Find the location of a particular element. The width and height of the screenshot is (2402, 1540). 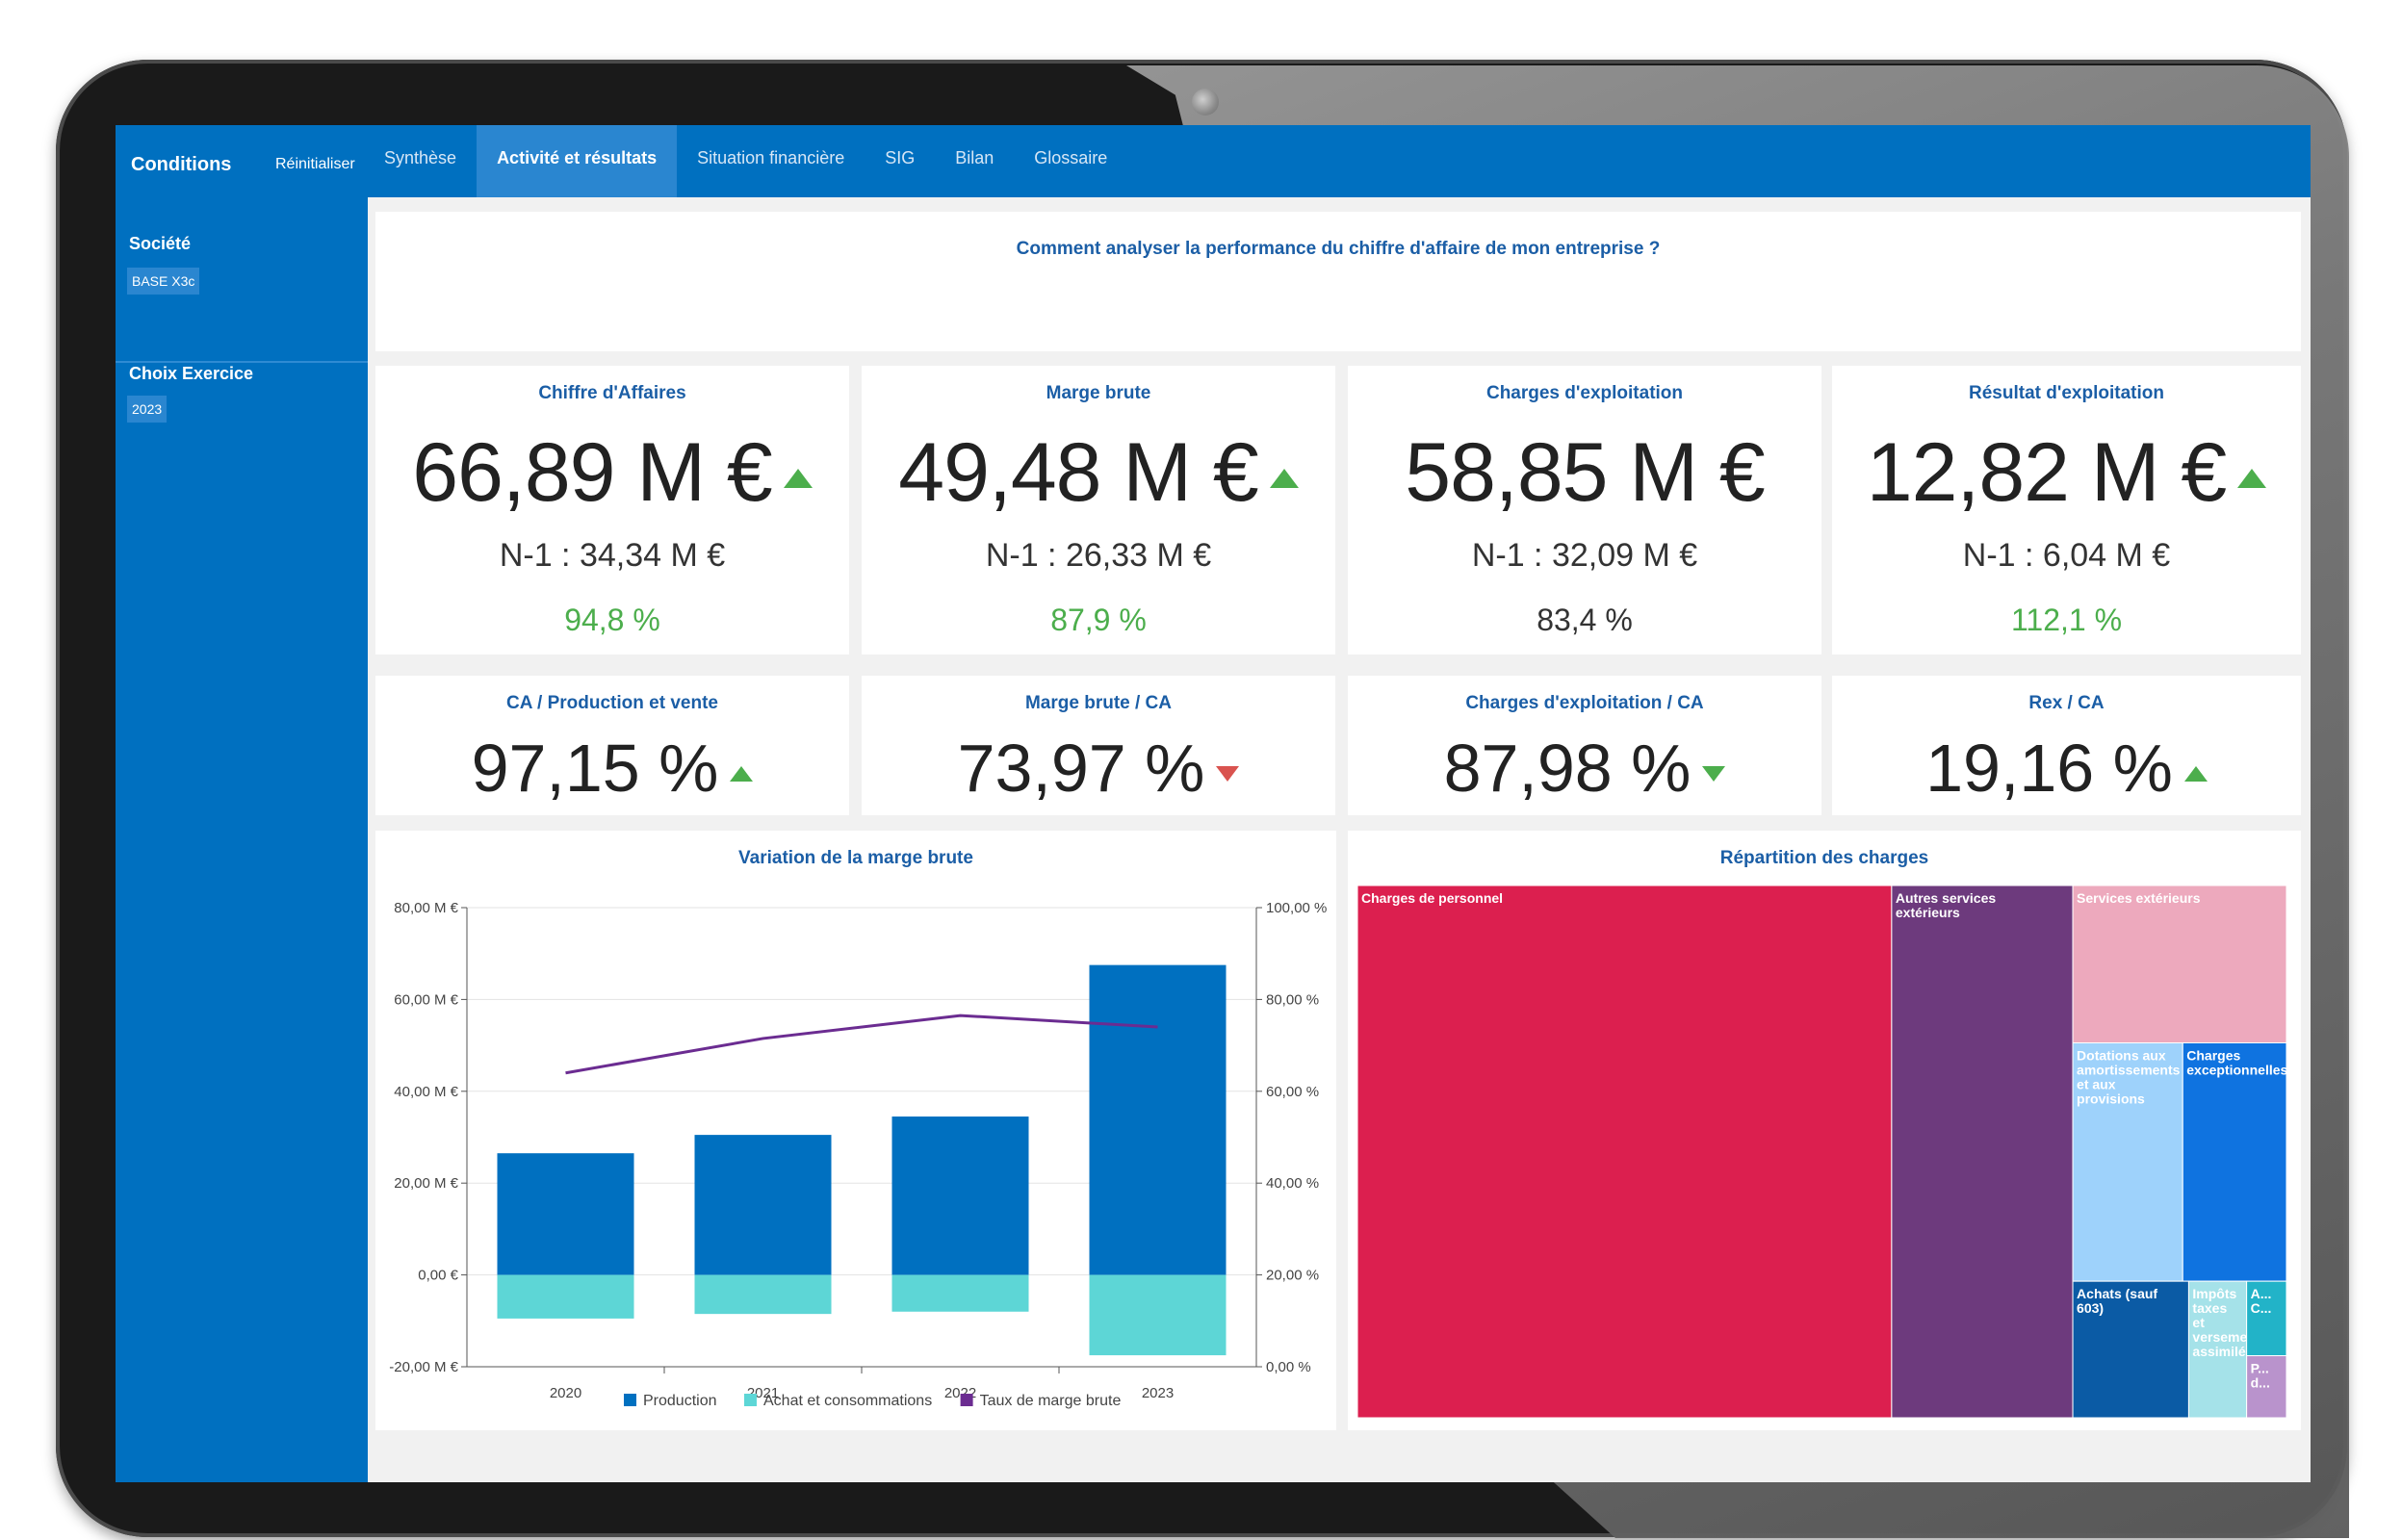

chart-title: Variation de la marge brute is located at coordinates (855, 858).